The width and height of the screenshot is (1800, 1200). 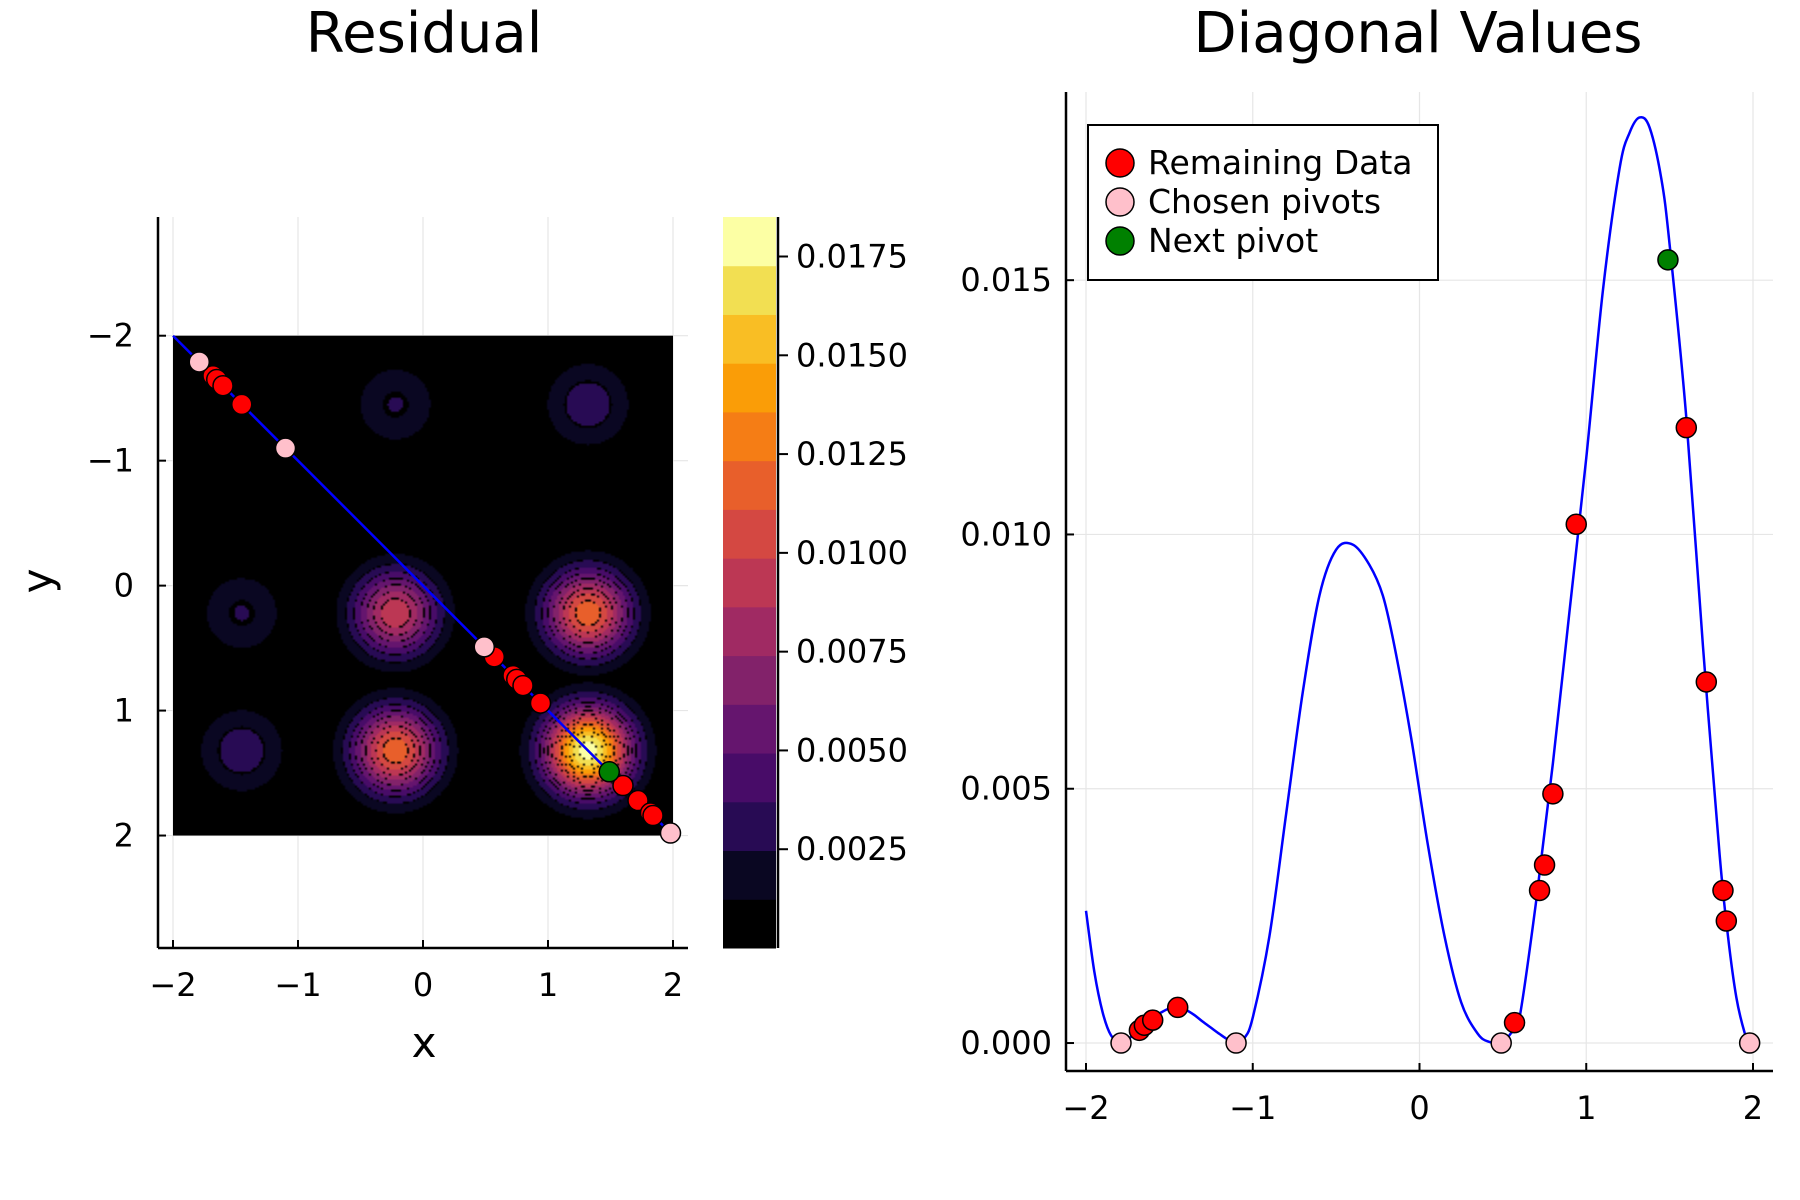 What do you see at coordinates (852, 750) in the screenshot?
I see `colorbar-tick-label: 0.0050` at bounding box center [852, 750].